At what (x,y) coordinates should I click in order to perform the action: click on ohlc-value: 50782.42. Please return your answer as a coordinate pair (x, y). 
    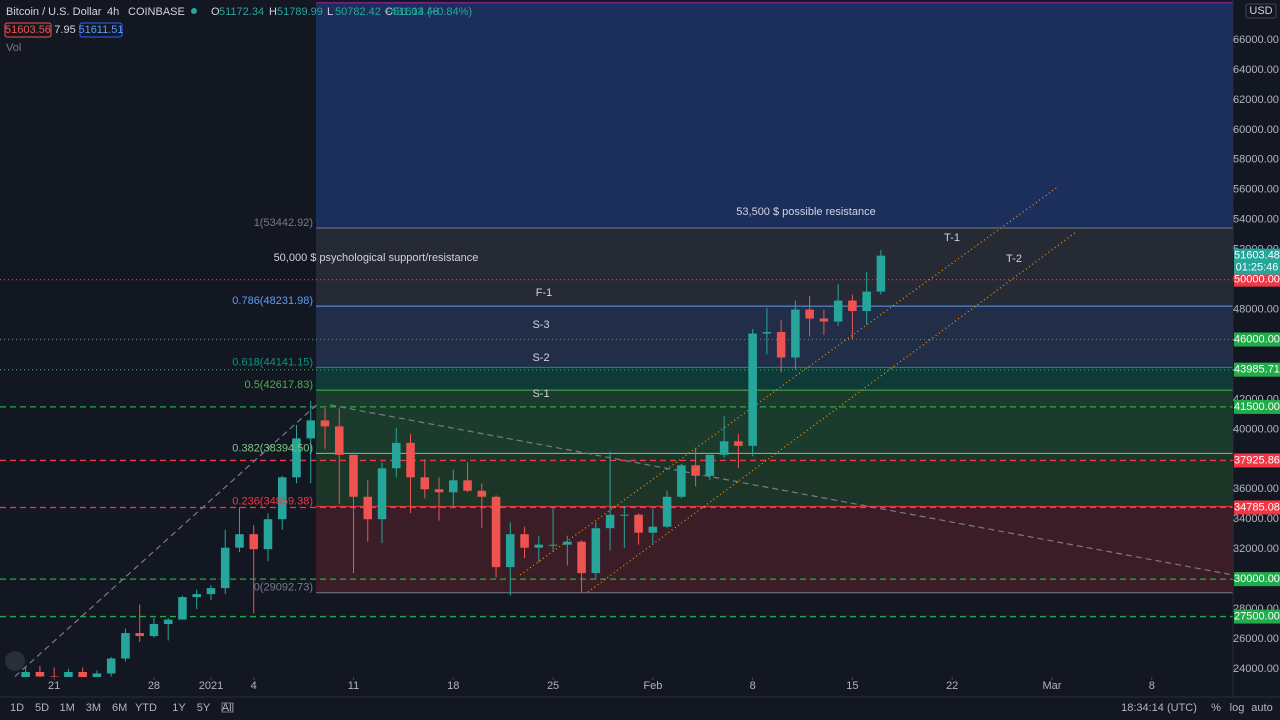
    Looking at the image, I should click on (358, 12).